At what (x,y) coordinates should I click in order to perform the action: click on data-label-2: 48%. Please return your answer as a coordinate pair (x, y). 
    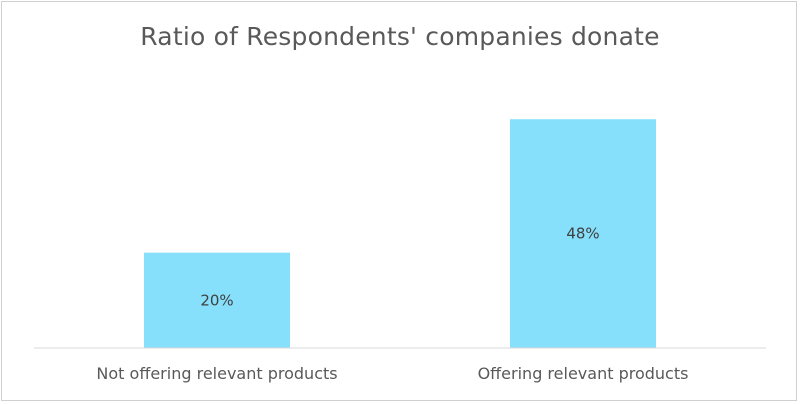
    Looking at the image, I should click on (582, 234).